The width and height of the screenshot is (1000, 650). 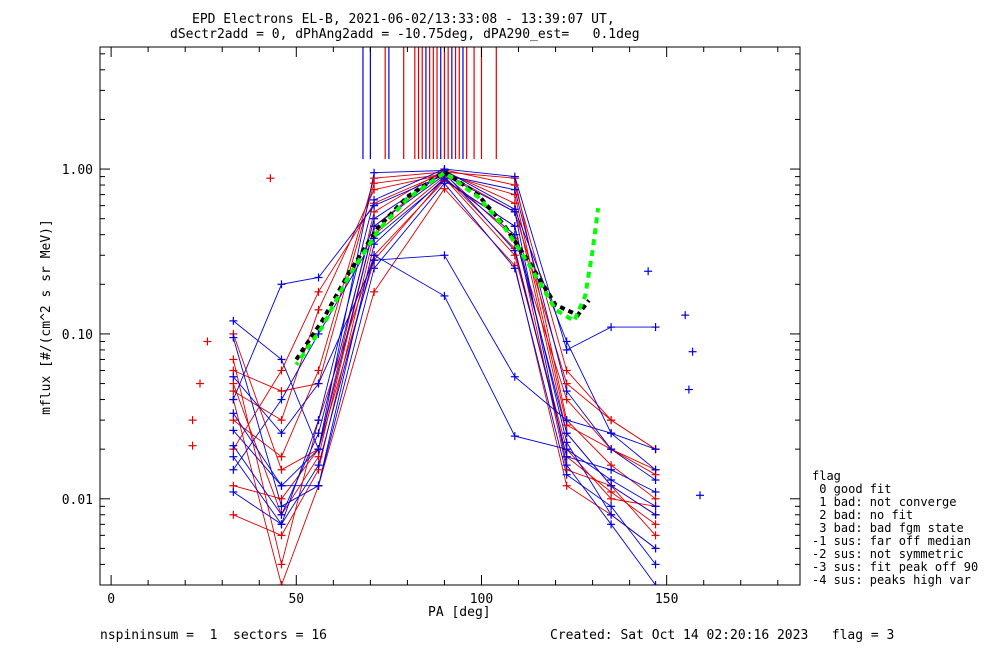 I want to click on y-axis-label: mflux [#/(cm^2 s sr MeV)], so click(x=46, y=317).